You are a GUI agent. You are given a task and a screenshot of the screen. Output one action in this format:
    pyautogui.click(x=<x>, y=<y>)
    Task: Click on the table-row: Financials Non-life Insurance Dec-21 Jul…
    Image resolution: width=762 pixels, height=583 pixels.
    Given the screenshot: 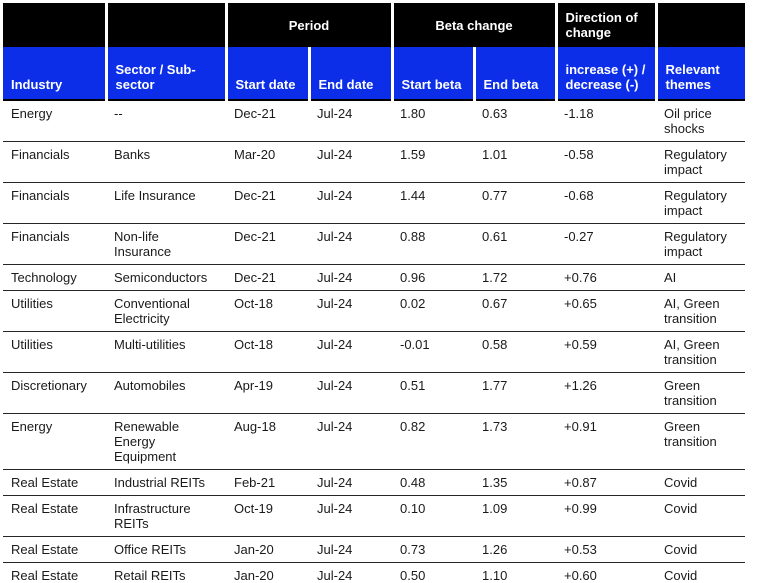 What is the action you would take?
    pyautogui.click(x=374, y=244)
    